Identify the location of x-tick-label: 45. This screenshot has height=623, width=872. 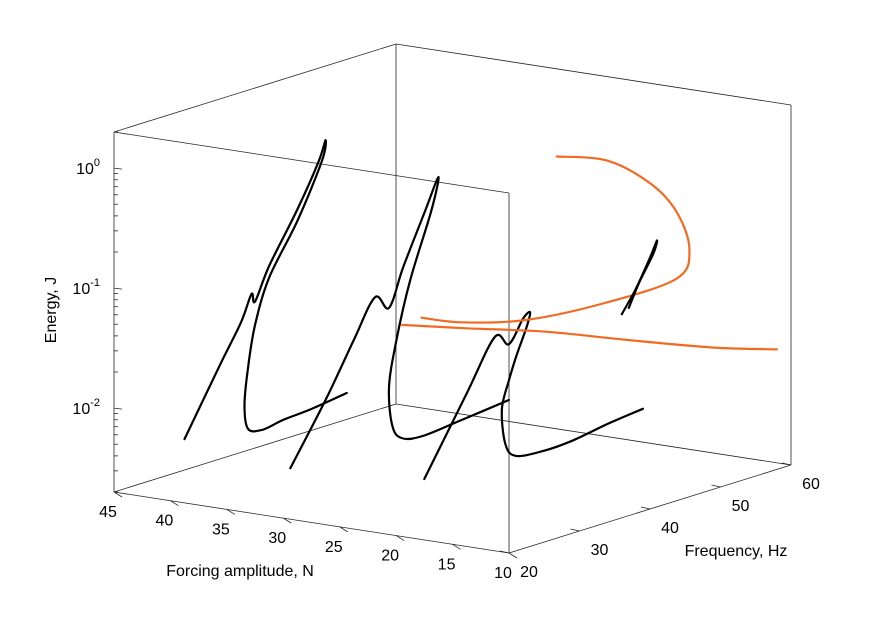
(108, 512).